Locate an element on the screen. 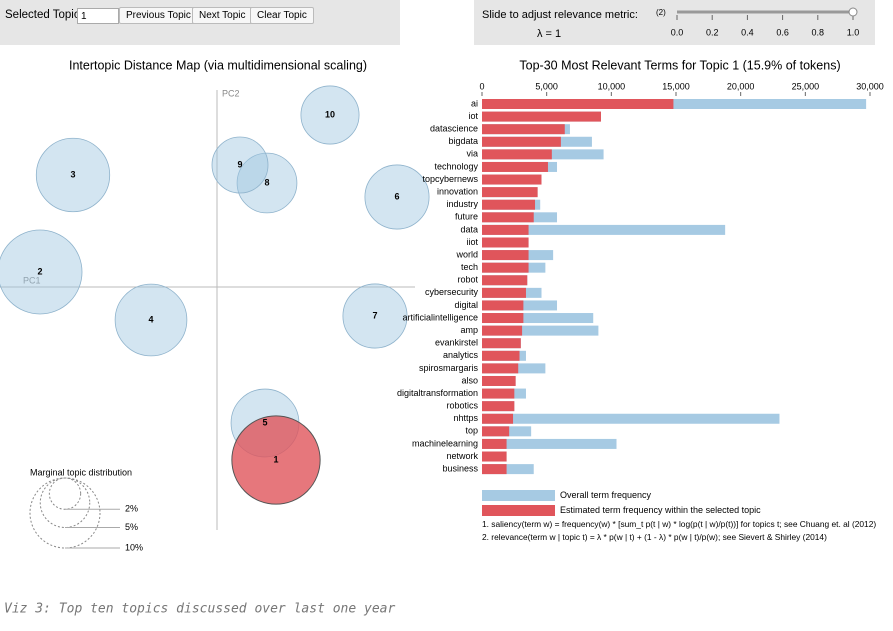 The width and height of the screenshot is (893, 631). topic-label: 7 is located at coordinates (374, 315).